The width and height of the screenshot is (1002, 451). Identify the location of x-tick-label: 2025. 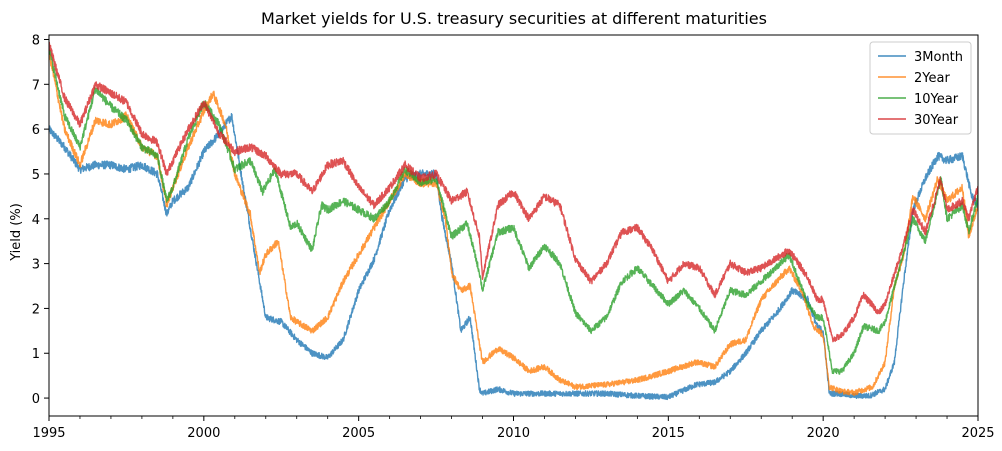
(977, 433).